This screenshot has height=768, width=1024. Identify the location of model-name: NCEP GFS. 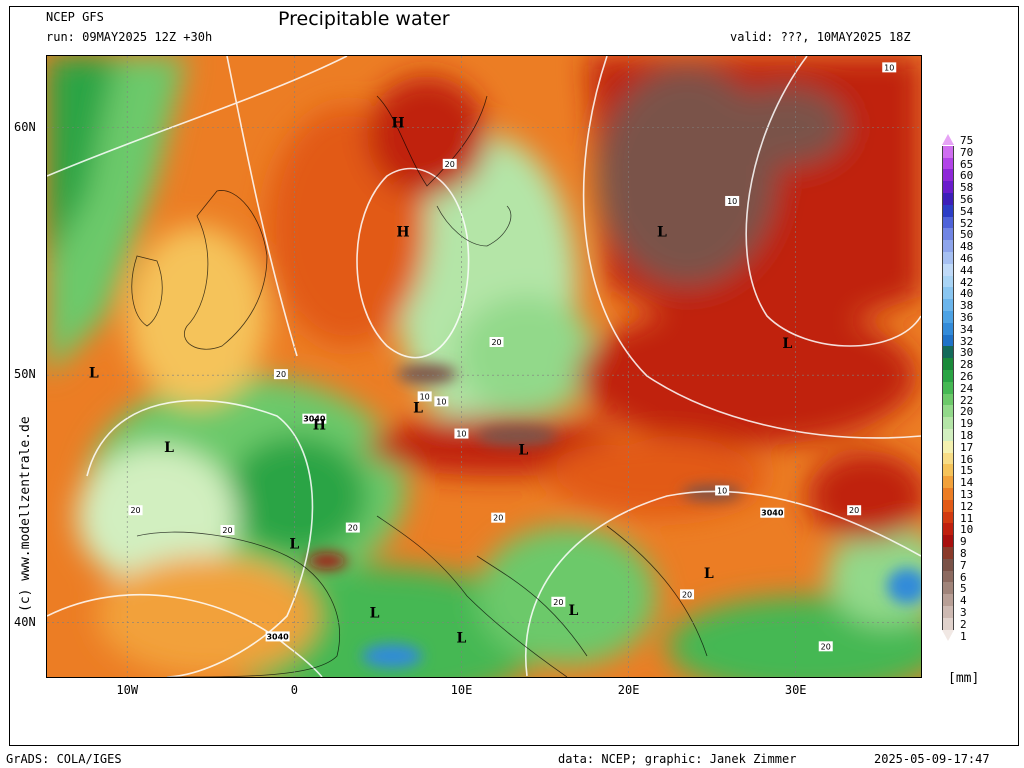
(75, 17).